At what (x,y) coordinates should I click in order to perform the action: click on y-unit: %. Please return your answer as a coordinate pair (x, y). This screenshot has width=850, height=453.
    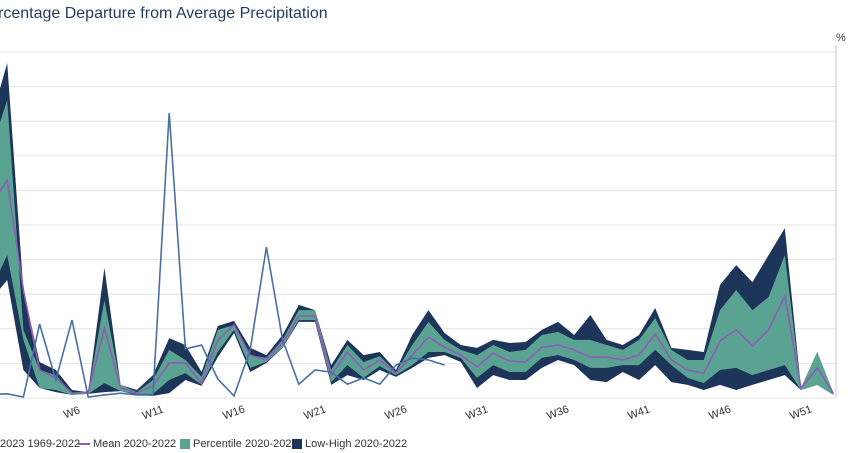
    Looking at the image, I should click on (841, 38).